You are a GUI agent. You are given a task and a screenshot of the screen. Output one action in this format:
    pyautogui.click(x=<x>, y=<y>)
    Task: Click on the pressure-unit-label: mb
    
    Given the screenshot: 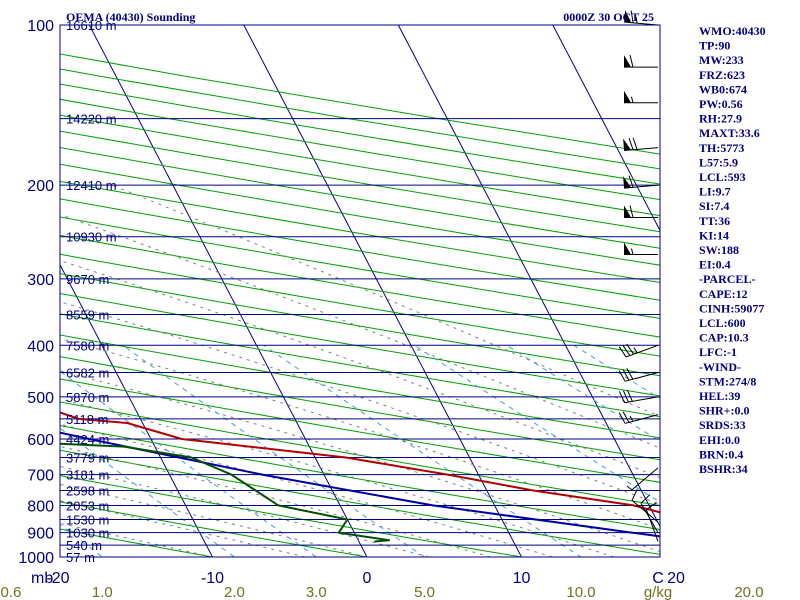 What is the action you would take?
    pyautogui.click(x=42, y=578)
    